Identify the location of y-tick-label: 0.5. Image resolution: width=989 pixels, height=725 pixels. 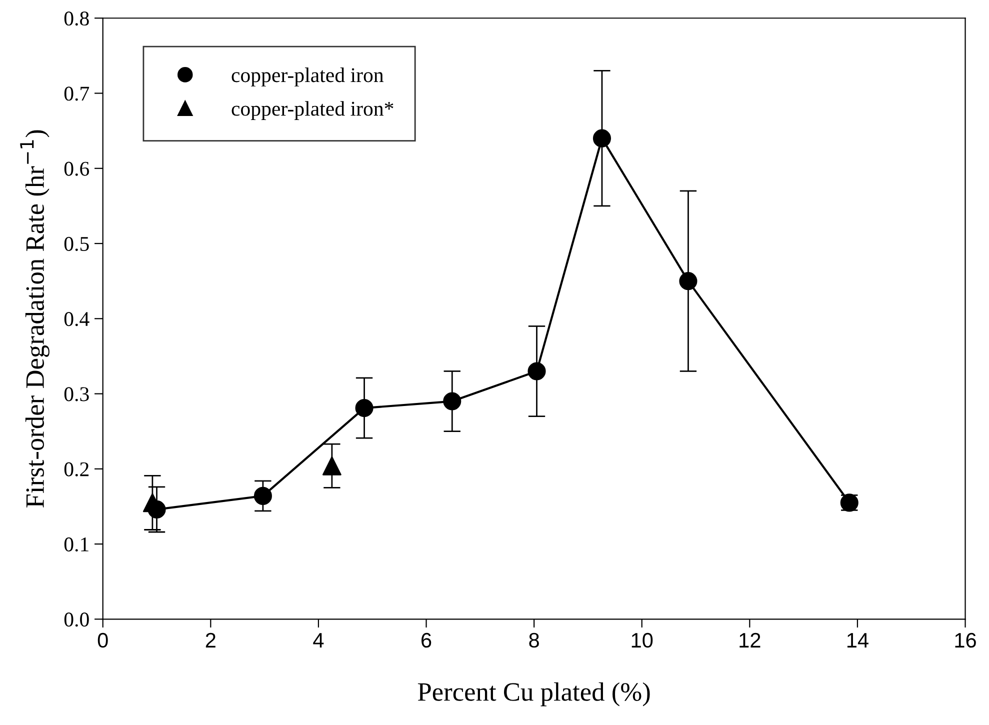
(76, 244).